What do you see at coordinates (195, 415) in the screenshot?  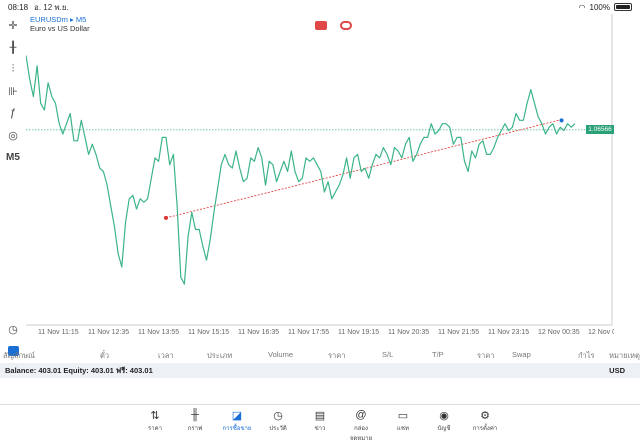 I see `chart-icon: ╫` at bounding box center [195, 415].